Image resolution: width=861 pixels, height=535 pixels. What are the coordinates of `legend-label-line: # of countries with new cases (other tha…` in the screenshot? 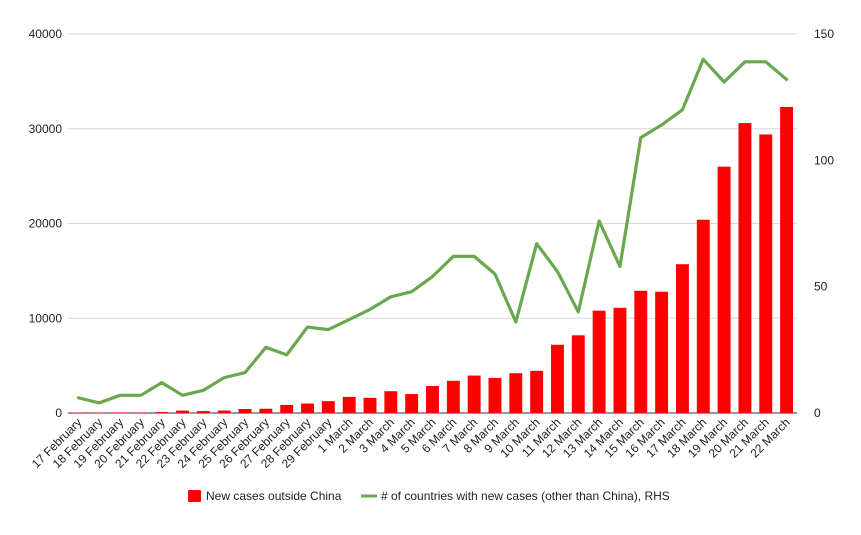 It's located at (525, 496).